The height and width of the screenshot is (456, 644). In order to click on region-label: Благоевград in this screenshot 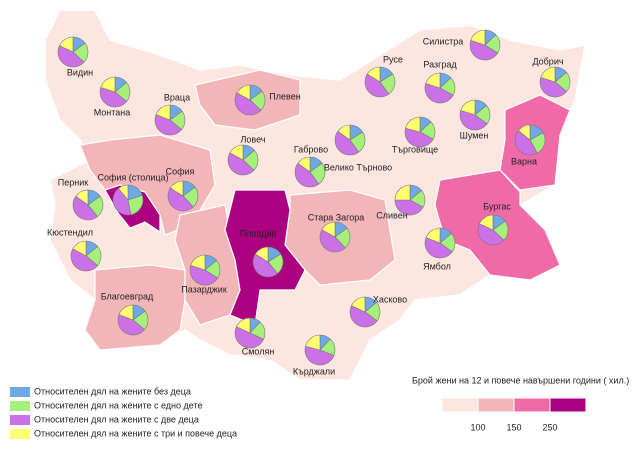, I will do `click(127, 296)`.